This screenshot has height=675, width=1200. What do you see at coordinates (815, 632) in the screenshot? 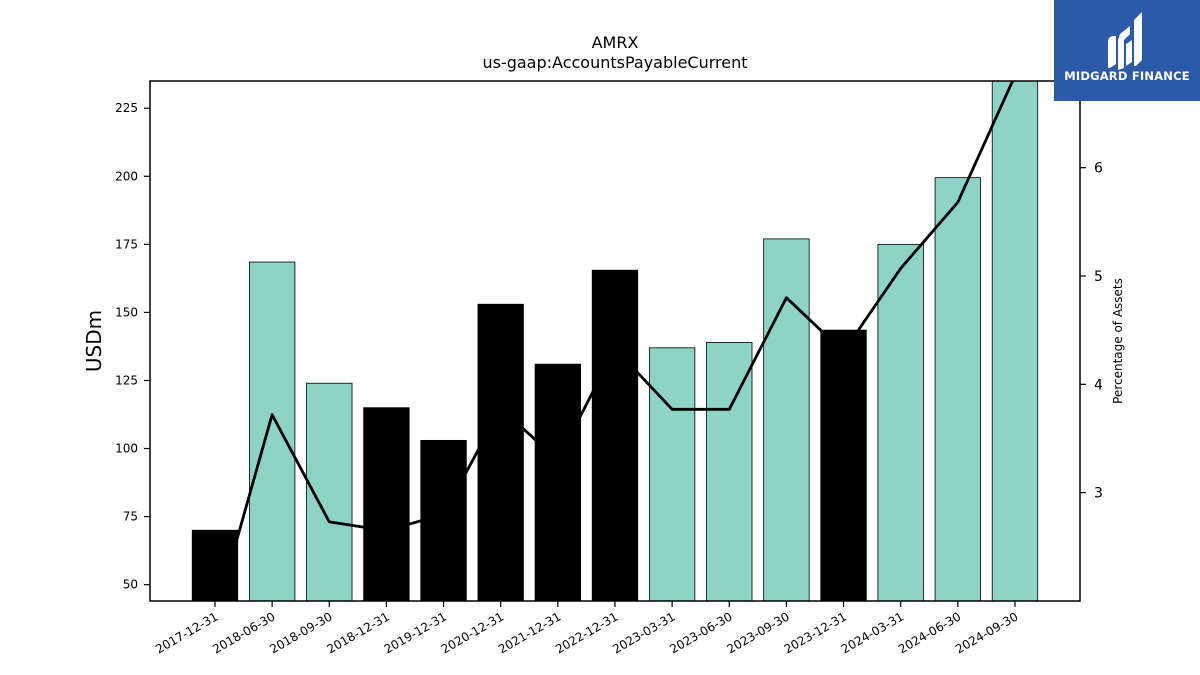
I see `x-tick-label: 2023-12-31` at bounding box center [815, 632].